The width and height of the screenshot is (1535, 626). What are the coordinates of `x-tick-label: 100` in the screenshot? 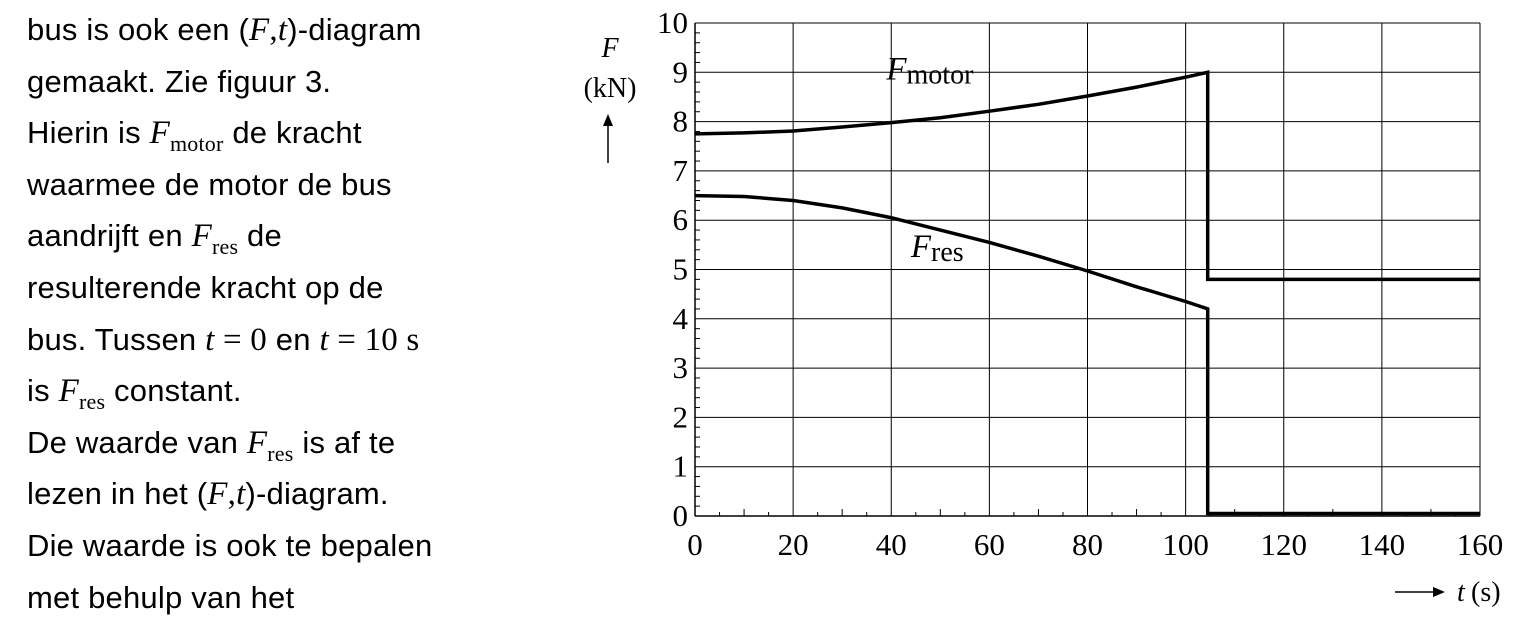 It's located at (1185, 544).